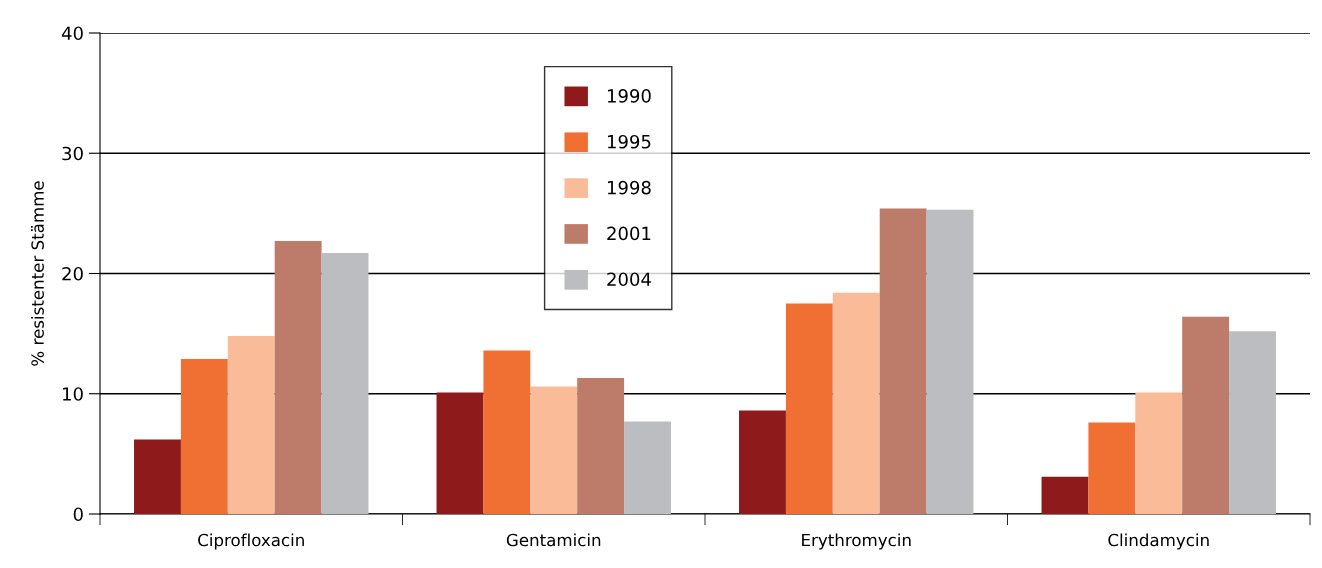  Describe the element at coordinates (1158, 541) in the screenshot. I see `x-tick-label: Clindamycin` at that location.